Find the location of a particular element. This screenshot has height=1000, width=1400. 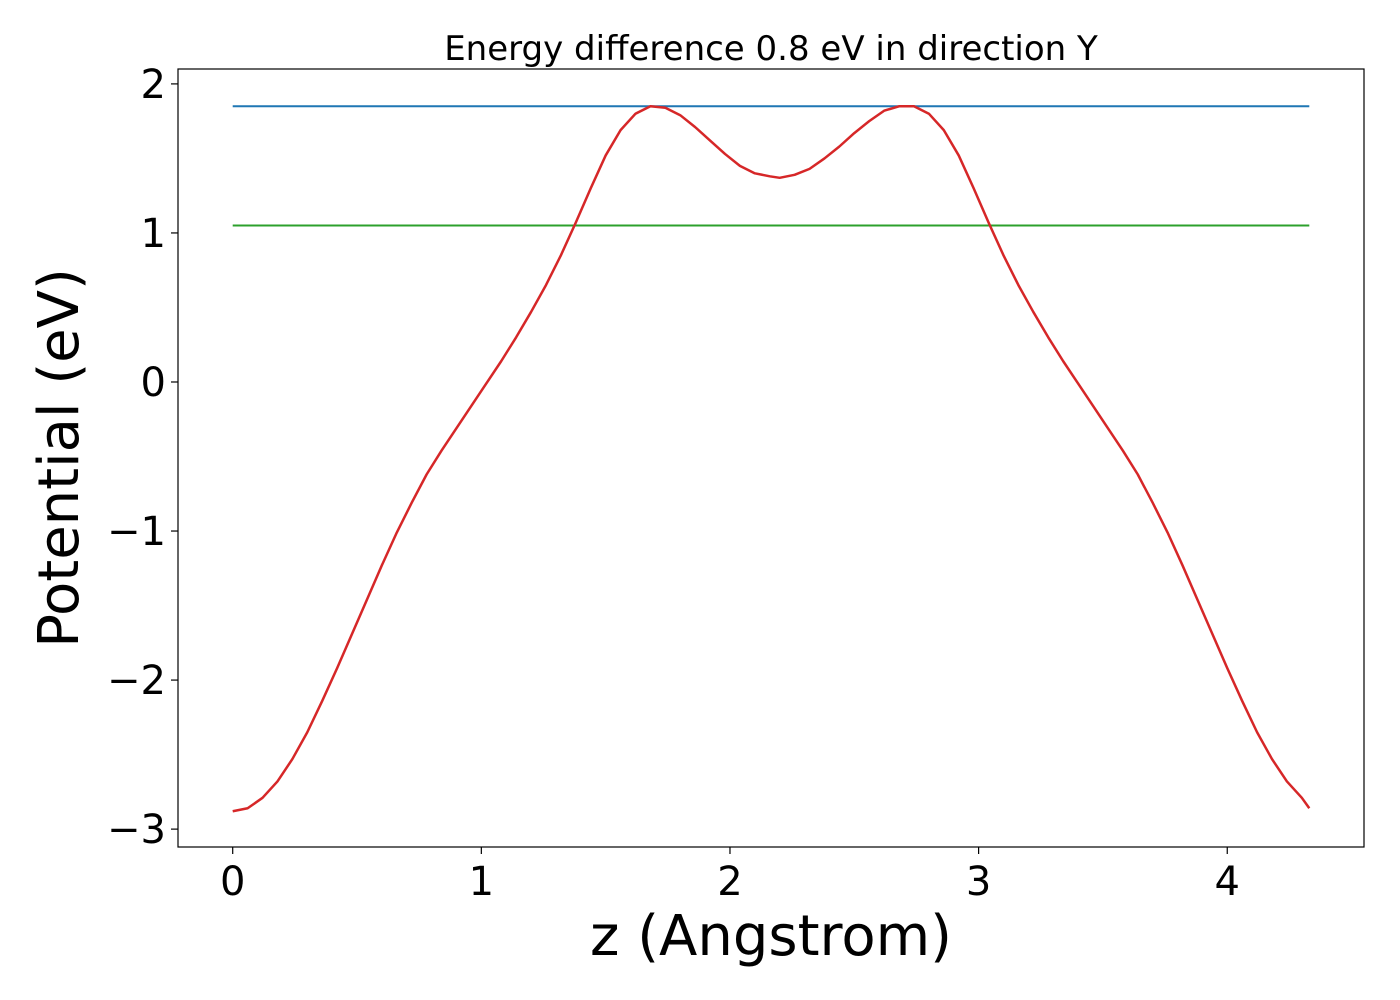

x-tick-label: 2 is located at coordinates (729, 882).